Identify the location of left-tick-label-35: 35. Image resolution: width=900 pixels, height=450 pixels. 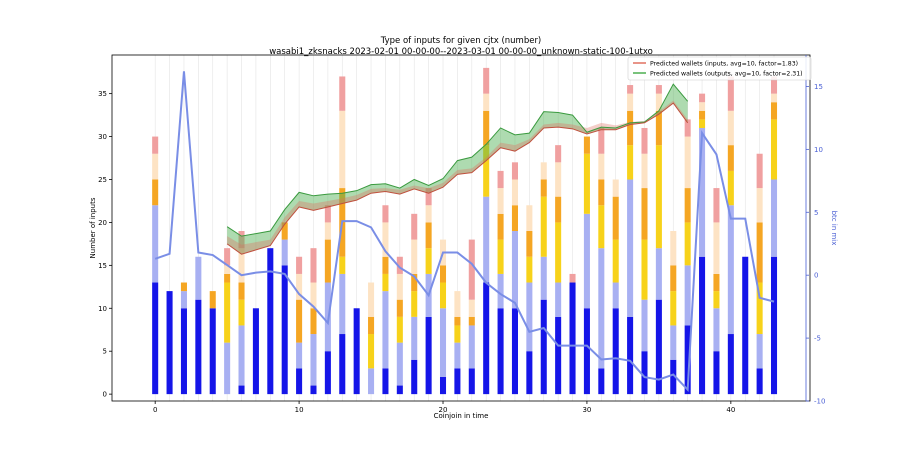
(102, 94).